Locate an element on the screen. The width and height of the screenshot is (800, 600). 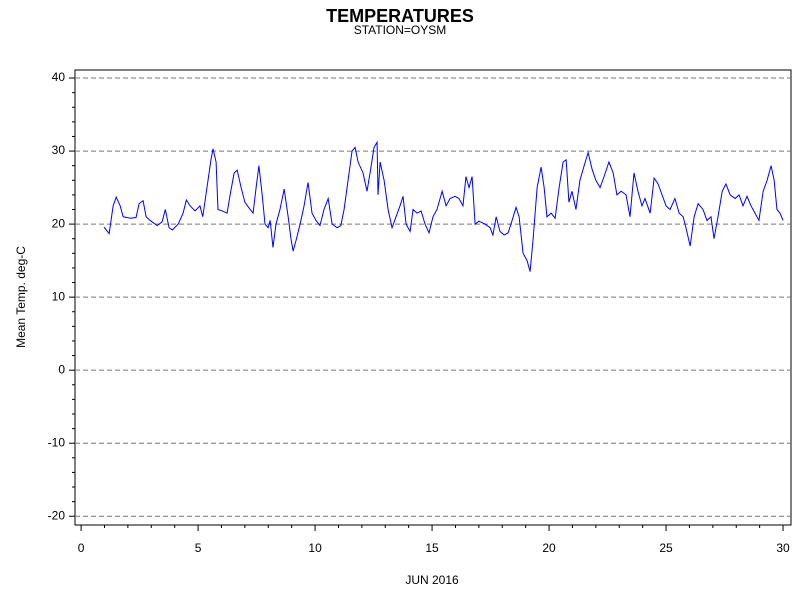
y-tick-label: -10 is located at coordinates (57, 442).